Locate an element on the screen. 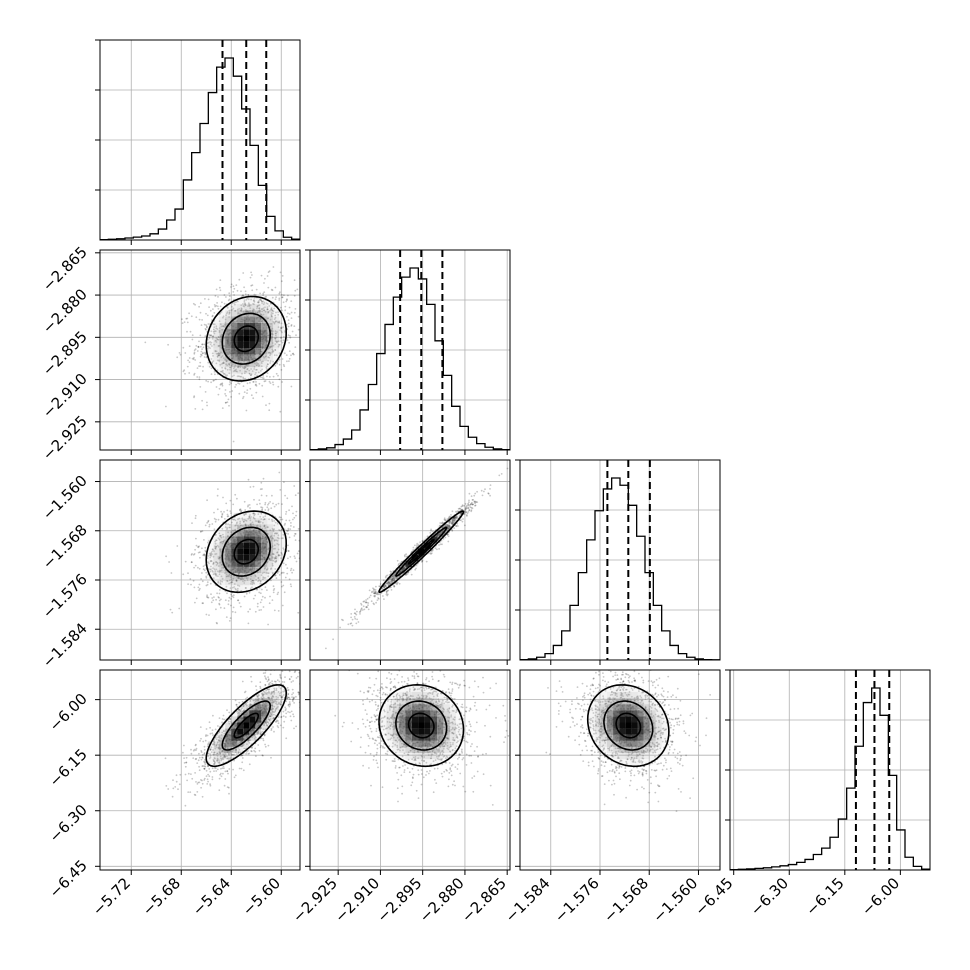  y-tick-label: −1.568 is located at coordinates (65, 547).